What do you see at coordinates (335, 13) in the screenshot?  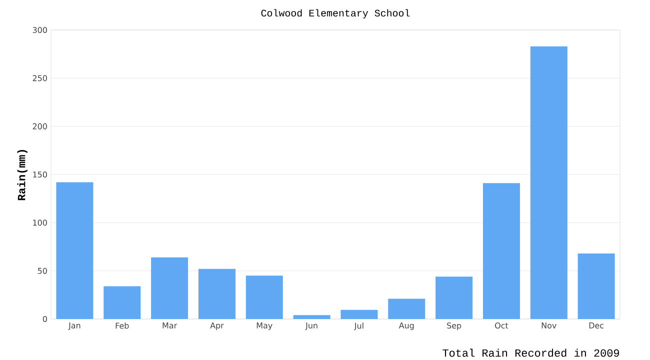 I see `chart-title: Colwood Elementary School` at bounding box center [335, 13].